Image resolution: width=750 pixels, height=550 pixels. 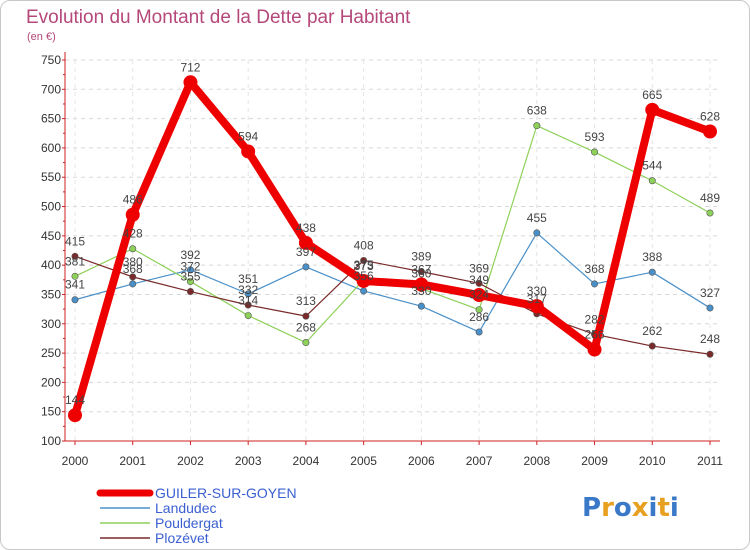 I want to click on data-label: 392, so click(x=190, y=255).